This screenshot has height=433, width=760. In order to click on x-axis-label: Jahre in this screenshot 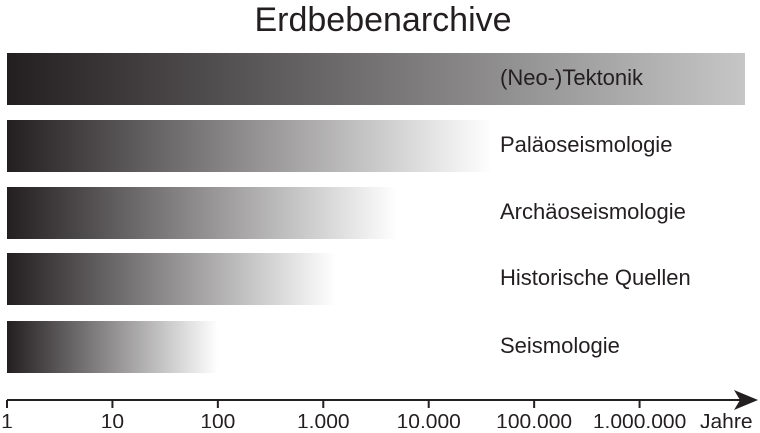, I will do `click(726, 419)`.